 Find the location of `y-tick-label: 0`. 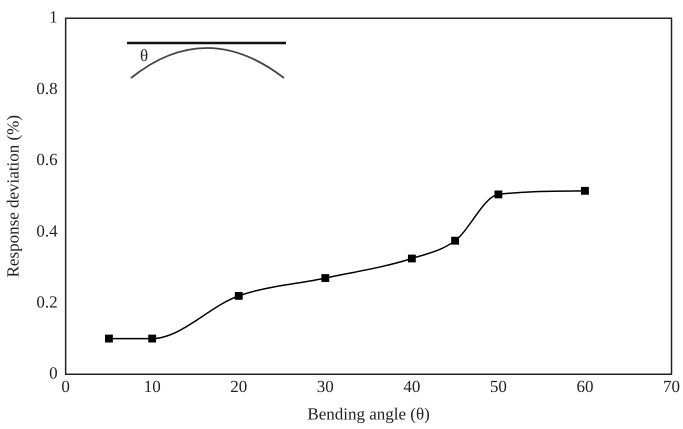

y-tick-label: 0 is located at coordinates (53, 373).